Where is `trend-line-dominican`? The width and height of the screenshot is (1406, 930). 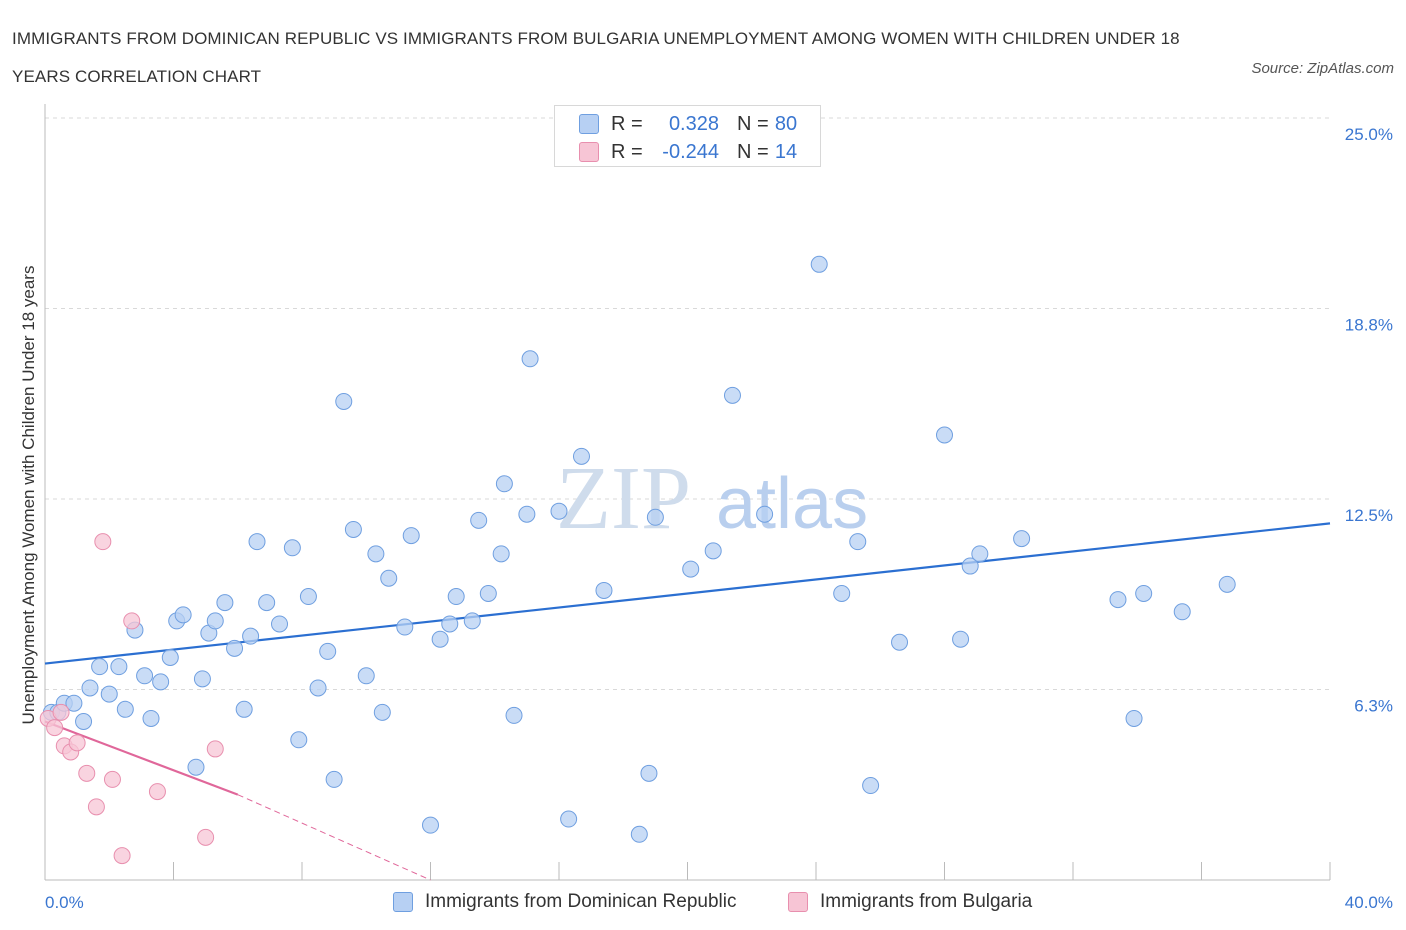 trend-line-dominican is located at coordinates (687, 593).